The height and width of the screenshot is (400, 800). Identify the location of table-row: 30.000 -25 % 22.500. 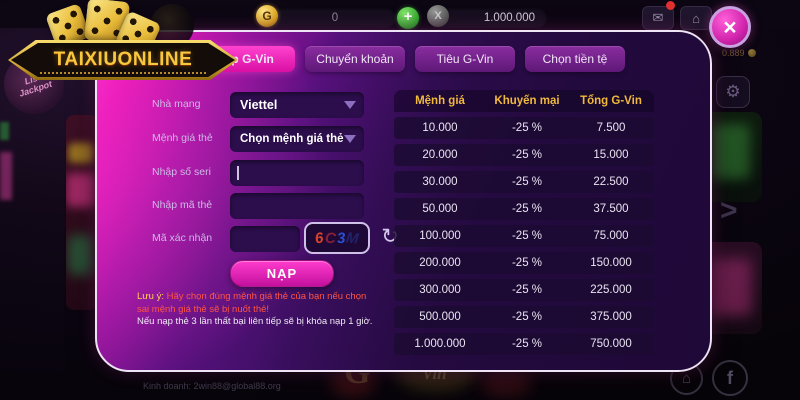
(524, 182).